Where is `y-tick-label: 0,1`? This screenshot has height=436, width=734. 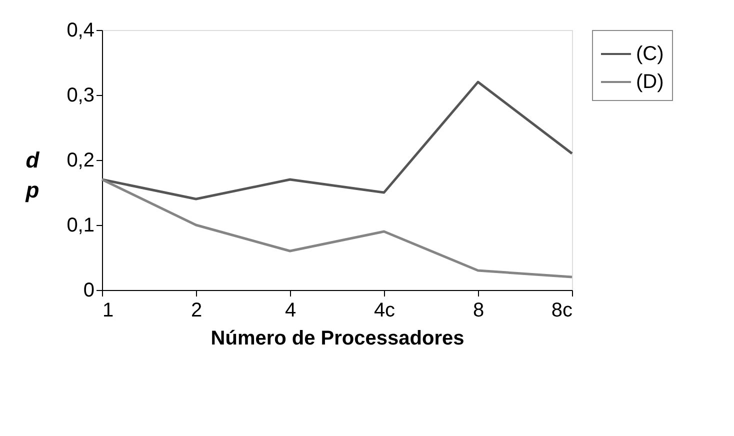
y-tick-label: 0,1 is located at coordinates (80, 225).